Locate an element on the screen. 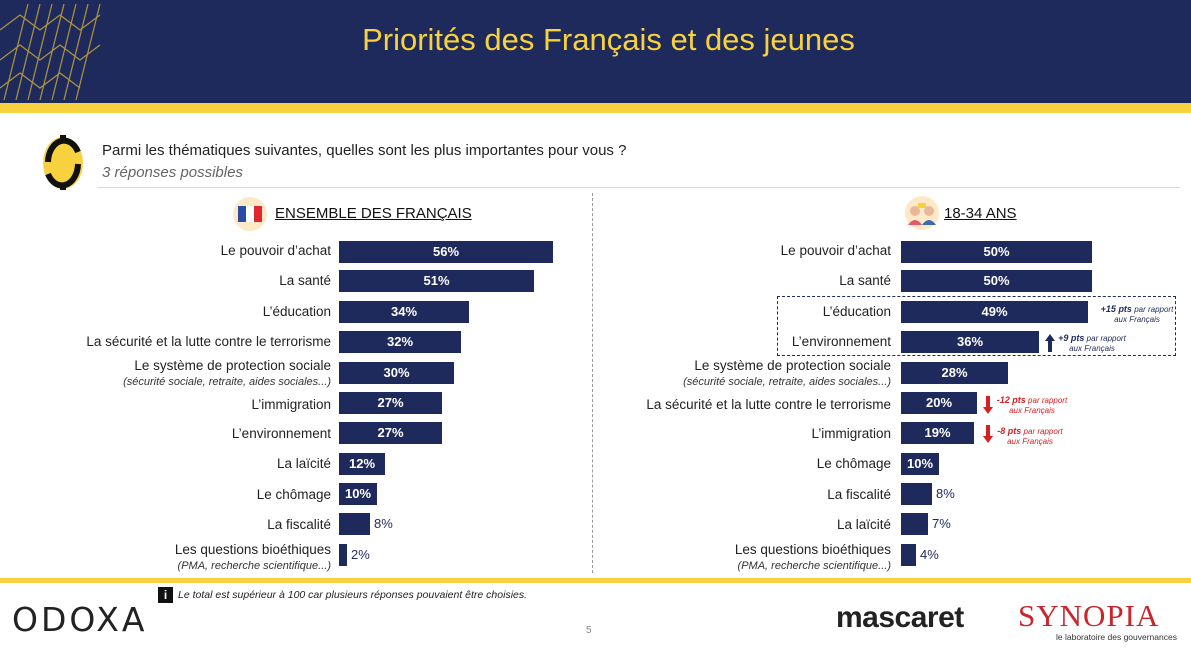 The width and height of the screenshot is (1191, 653). french-flag-icon is located at coordinates (250, 214).